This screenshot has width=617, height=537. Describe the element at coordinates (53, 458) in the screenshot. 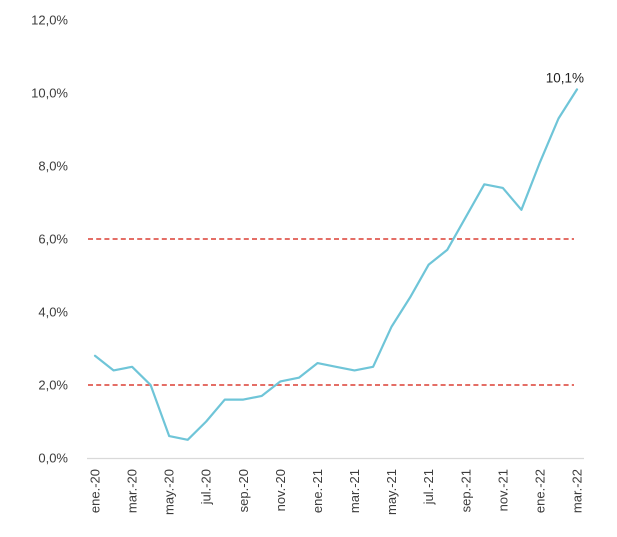

I see `y-axis-tick-label: 0,0%` at that location.